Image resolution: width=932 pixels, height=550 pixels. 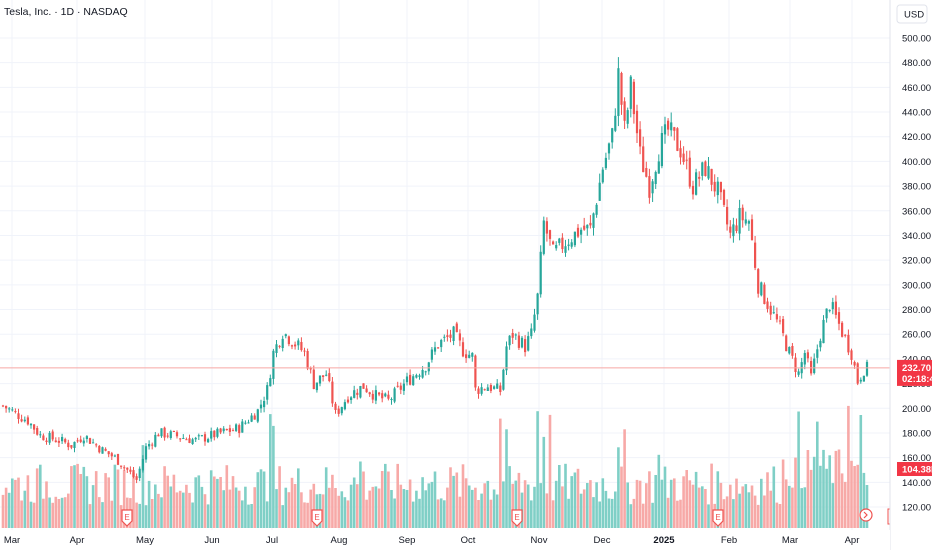 I want to click on current-volume-tag: 104.38M, so click(x=914, y=469).